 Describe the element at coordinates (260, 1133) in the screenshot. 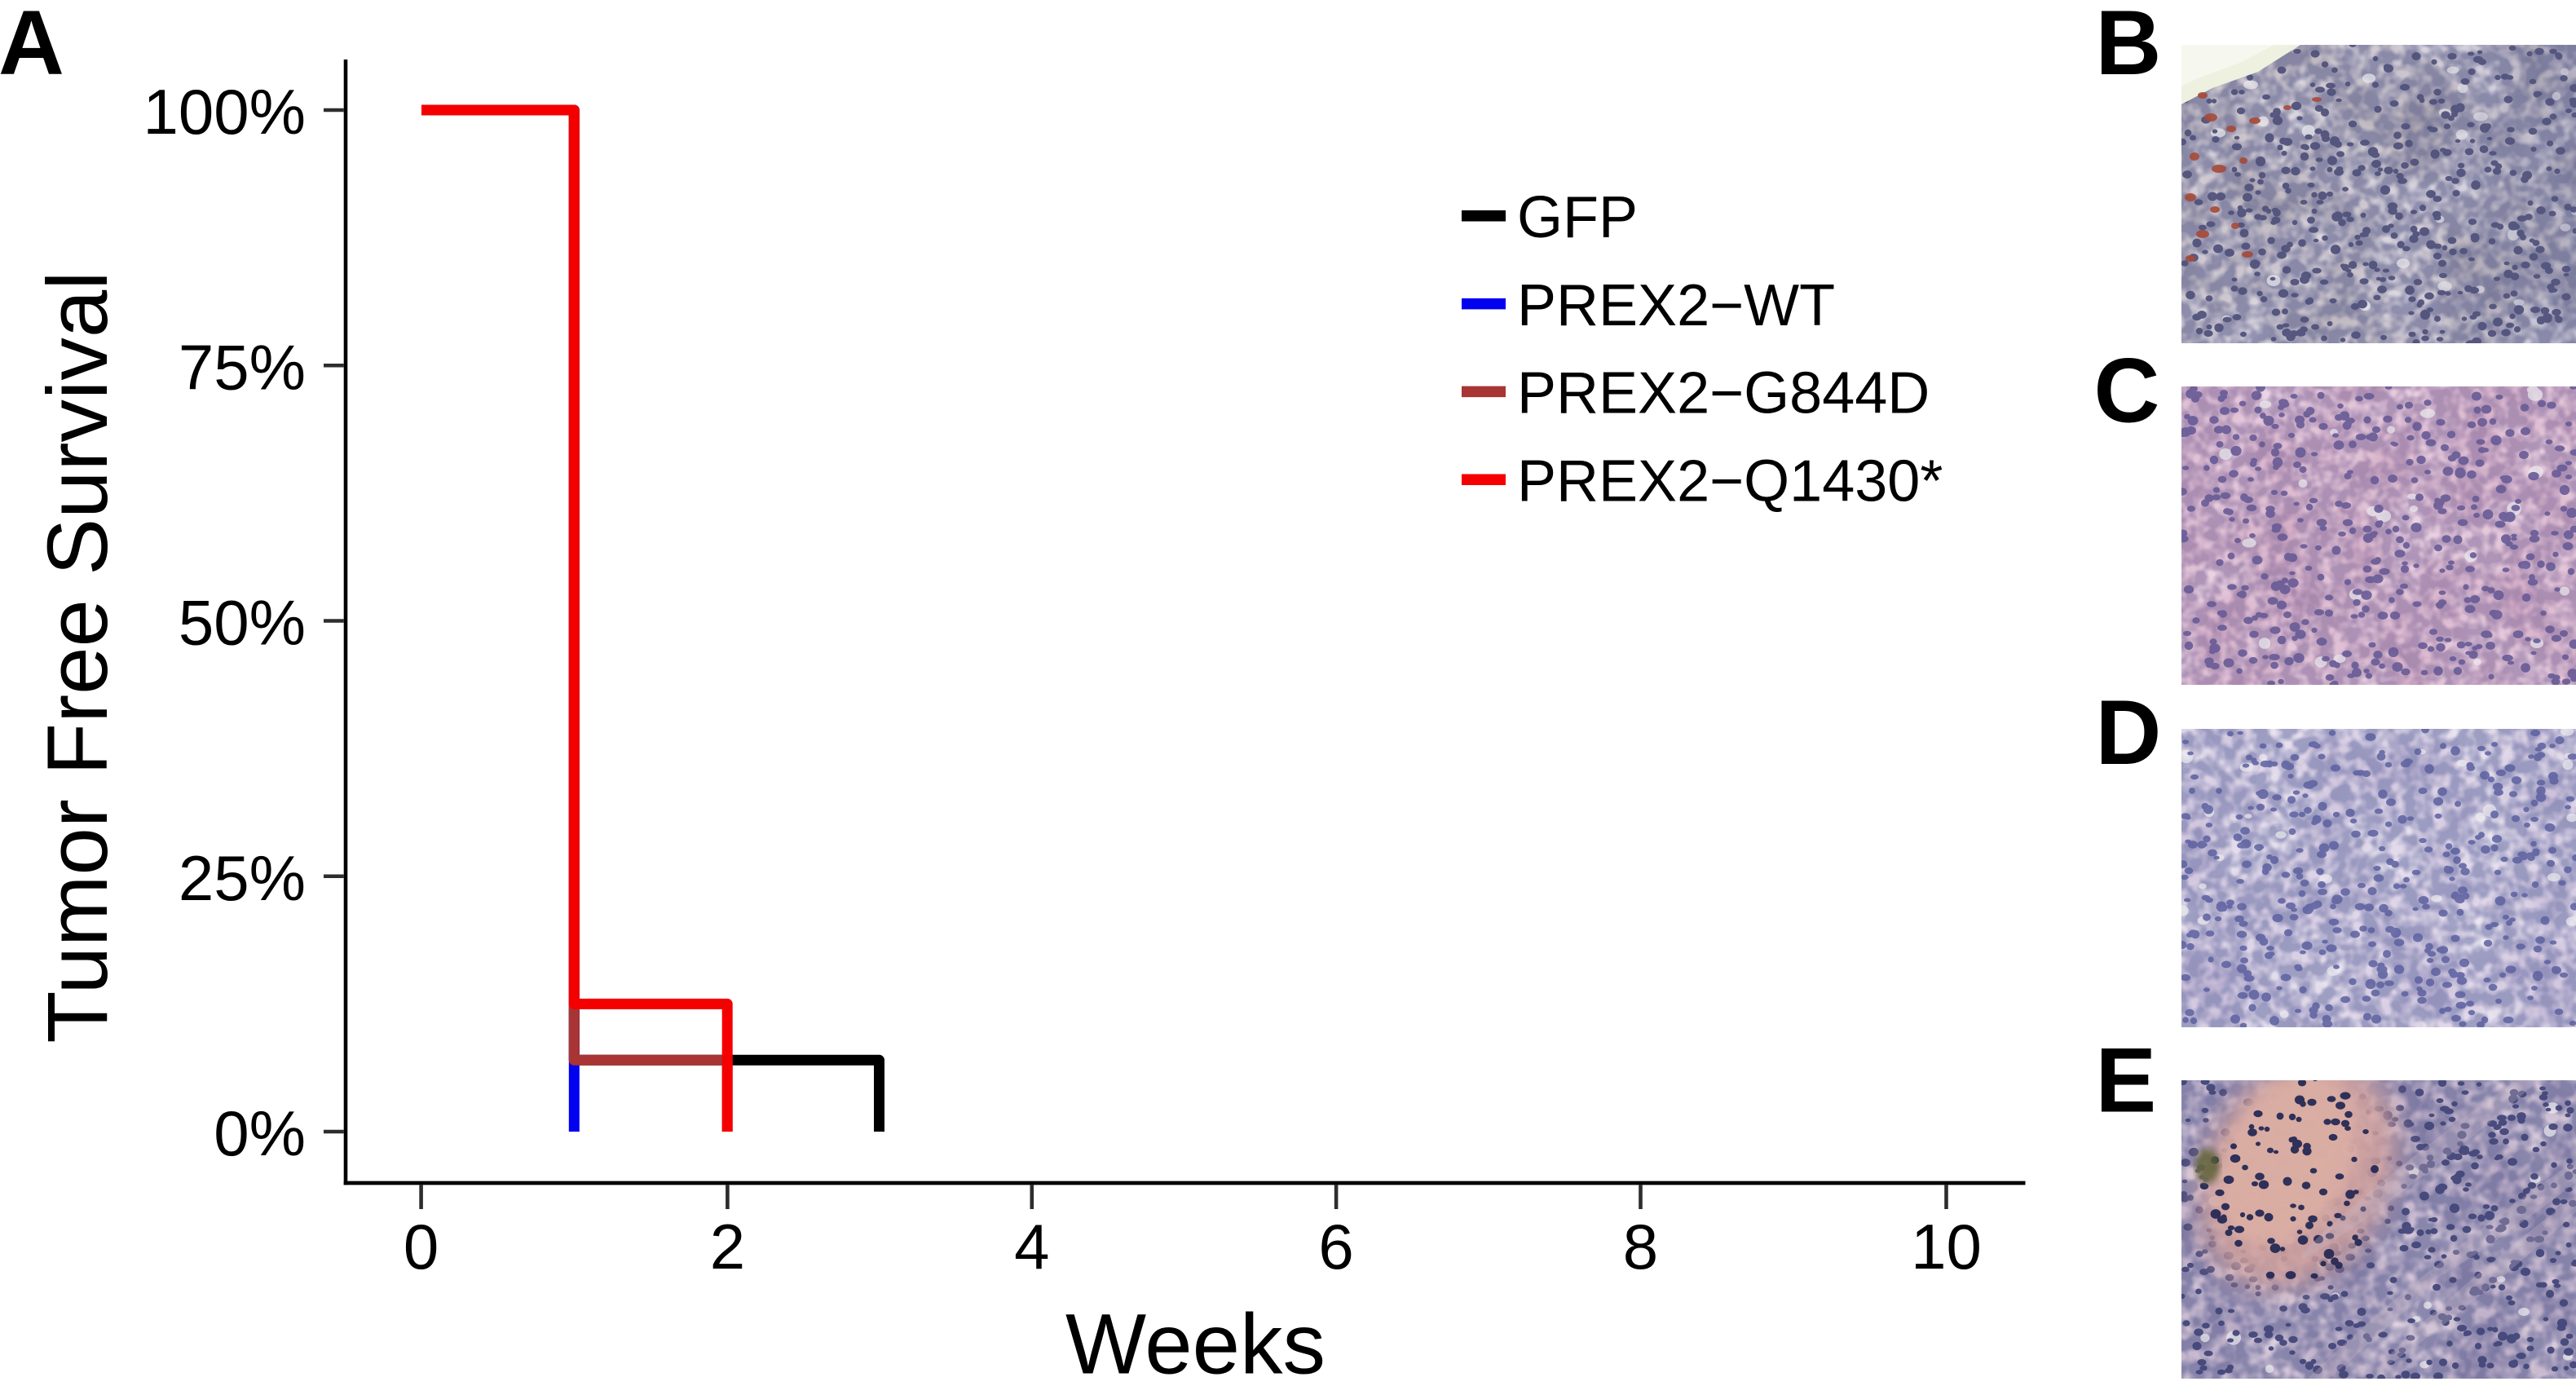

I see `svg-text: 0%` at that location.